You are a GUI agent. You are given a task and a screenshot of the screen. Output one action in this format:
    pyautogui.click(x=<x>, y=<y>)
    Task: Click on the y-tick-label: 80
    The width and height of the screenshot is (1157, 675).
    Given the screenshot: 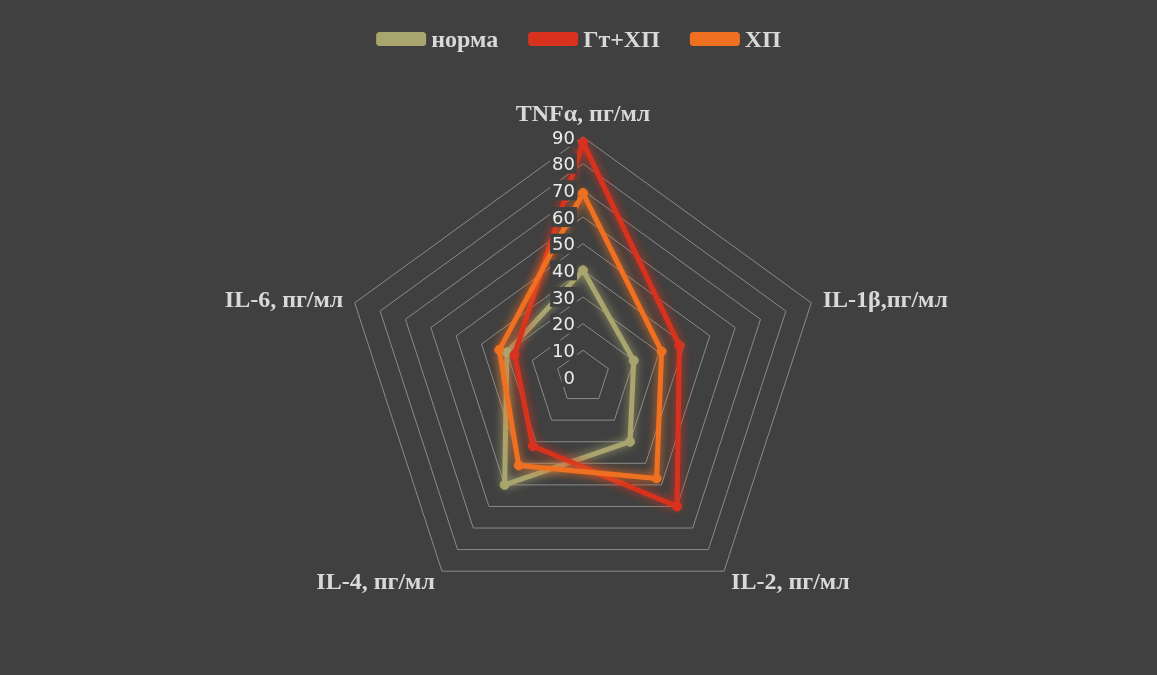 What is the action you would take?
    pyautogui.click(x=563, y=164)
    